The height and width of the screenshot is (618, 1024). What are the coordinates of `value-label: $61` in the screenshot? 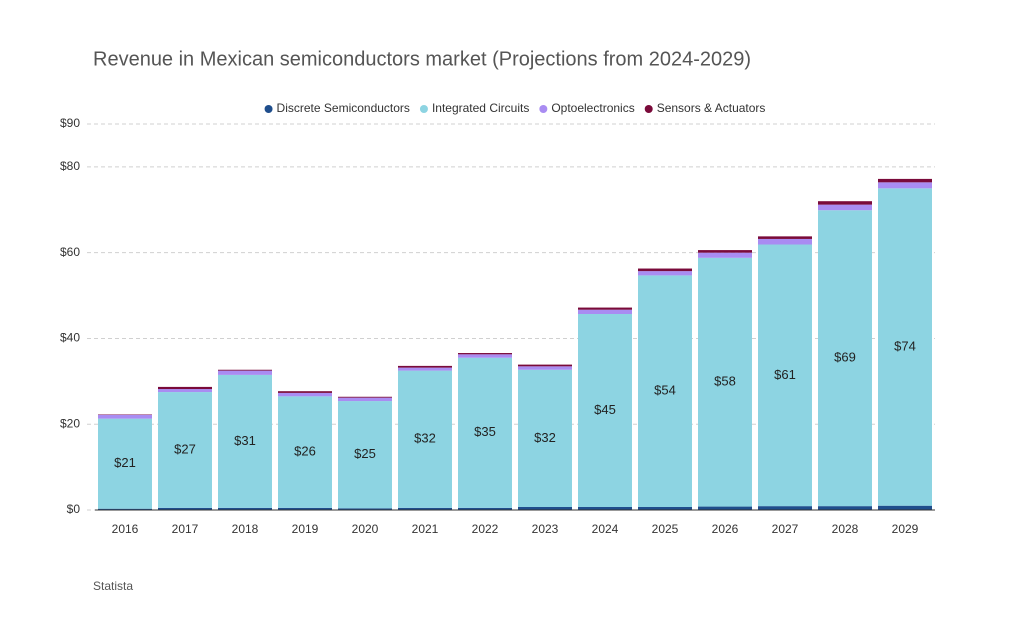 It's located at (785, 374).